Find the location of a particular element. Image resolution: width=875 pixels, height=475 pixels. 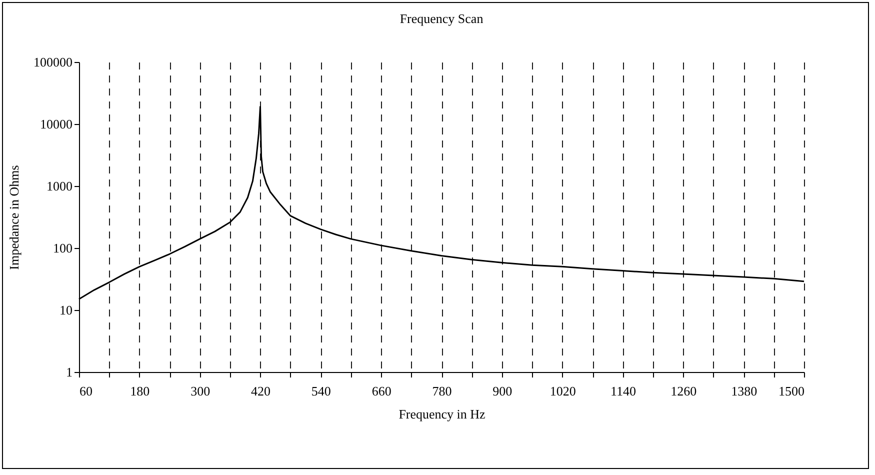

y-tick-label: 10 is located at coordinates (66, 310).